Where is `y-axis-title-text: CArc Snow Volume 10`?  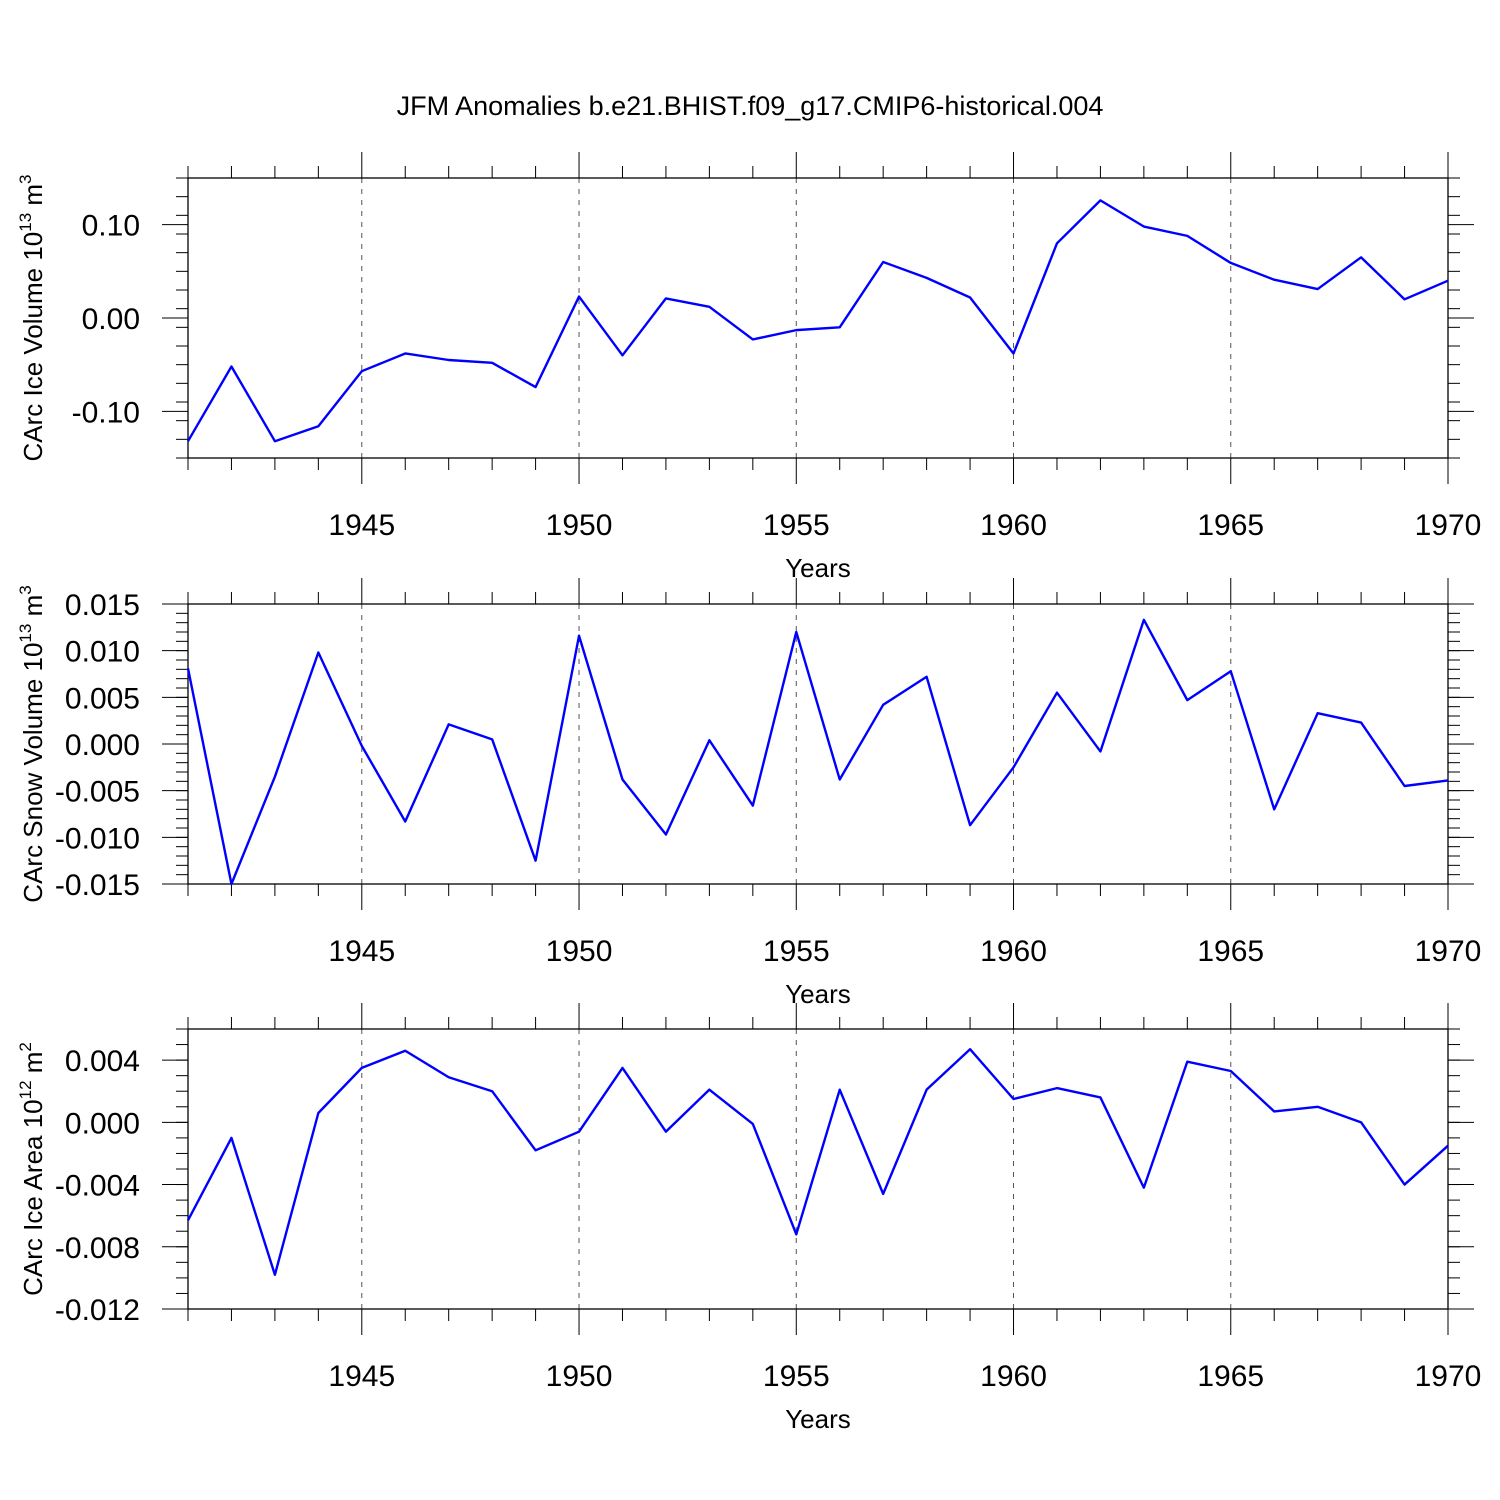
y-axis-title-text: CArc Snow Volume 10 is located at coordinates (33, 773).